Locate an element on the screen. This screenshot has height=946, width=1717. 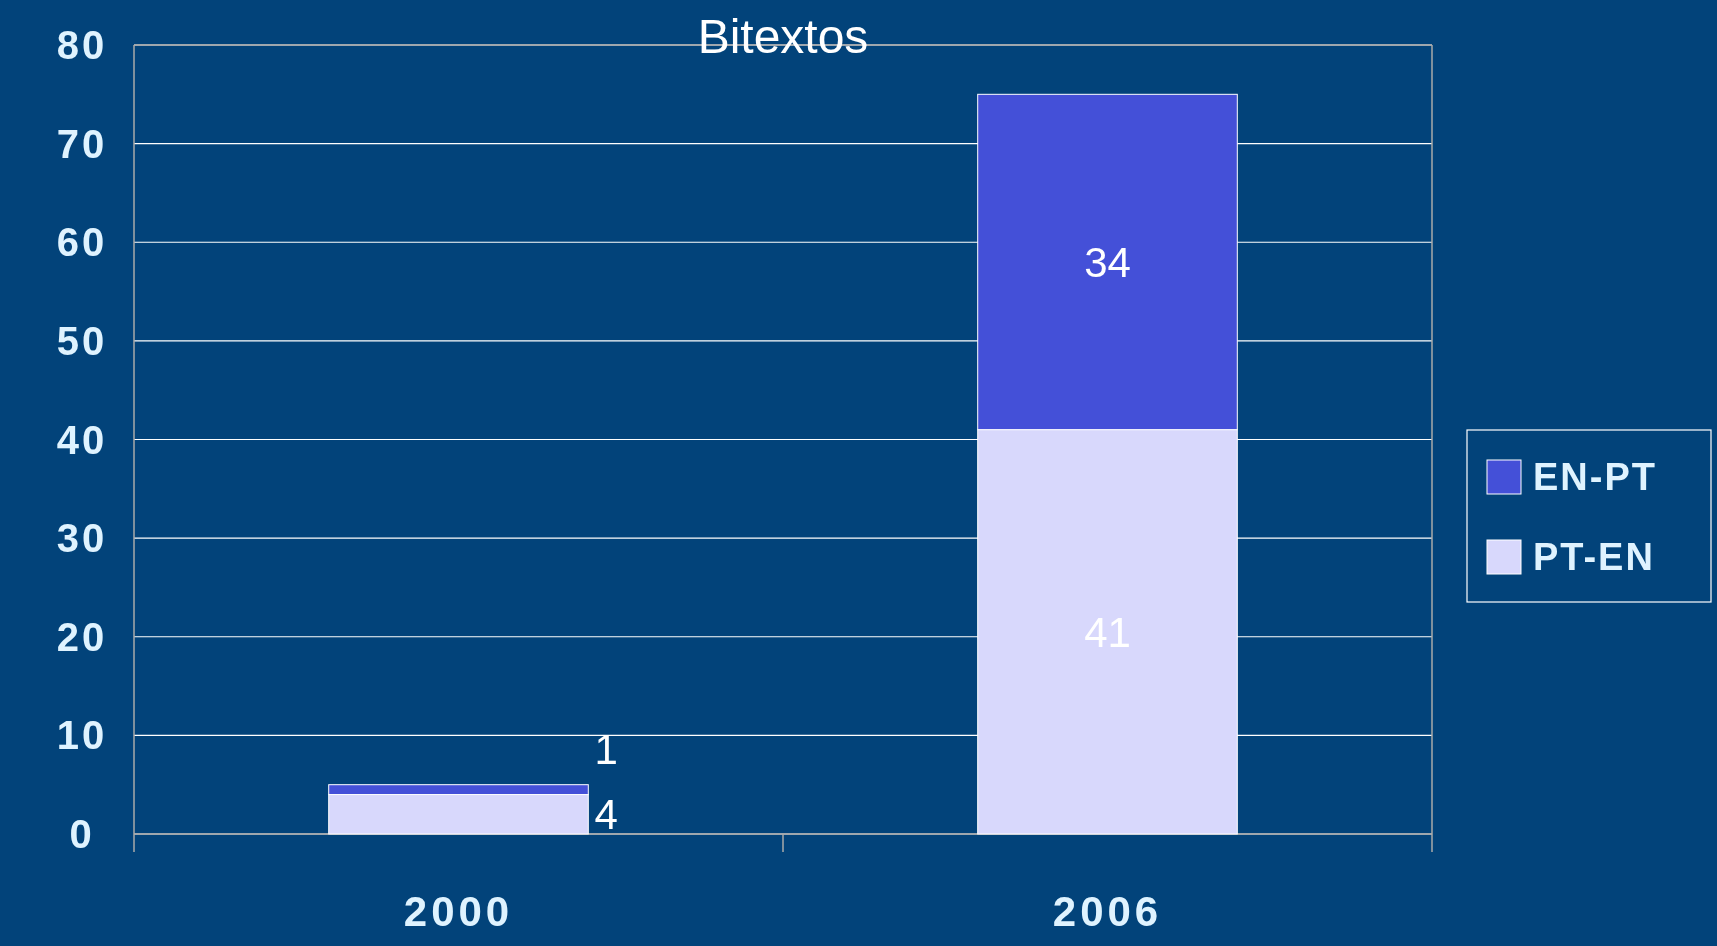
data-label: 4 is located at coordinates (606, 814).